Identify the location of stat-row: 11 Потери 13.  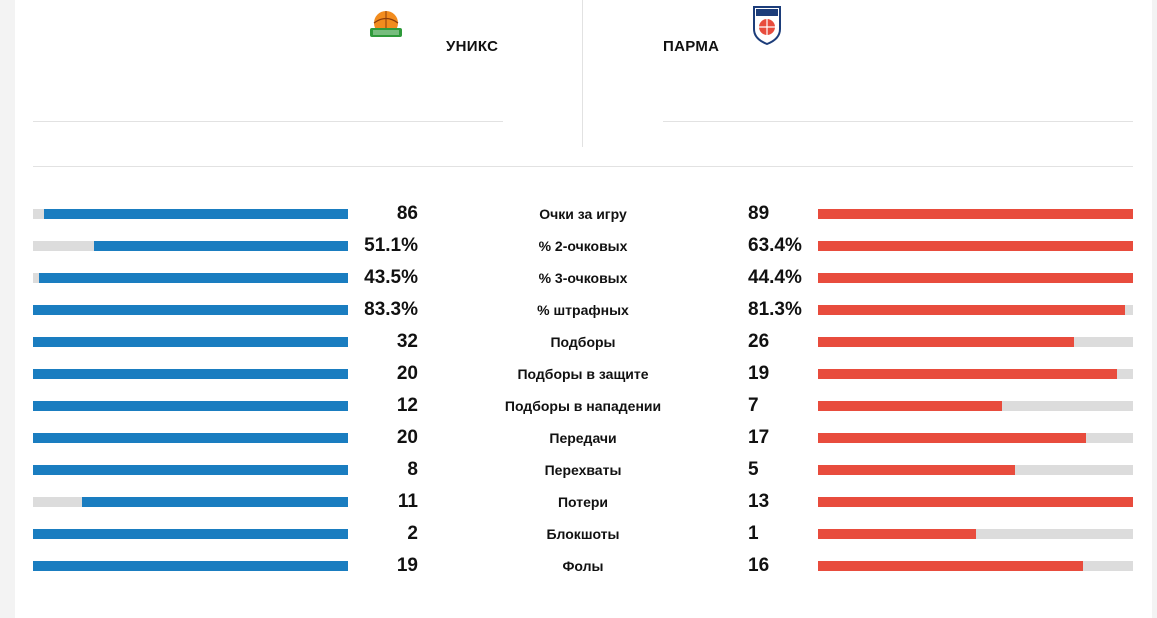
(583, 502).